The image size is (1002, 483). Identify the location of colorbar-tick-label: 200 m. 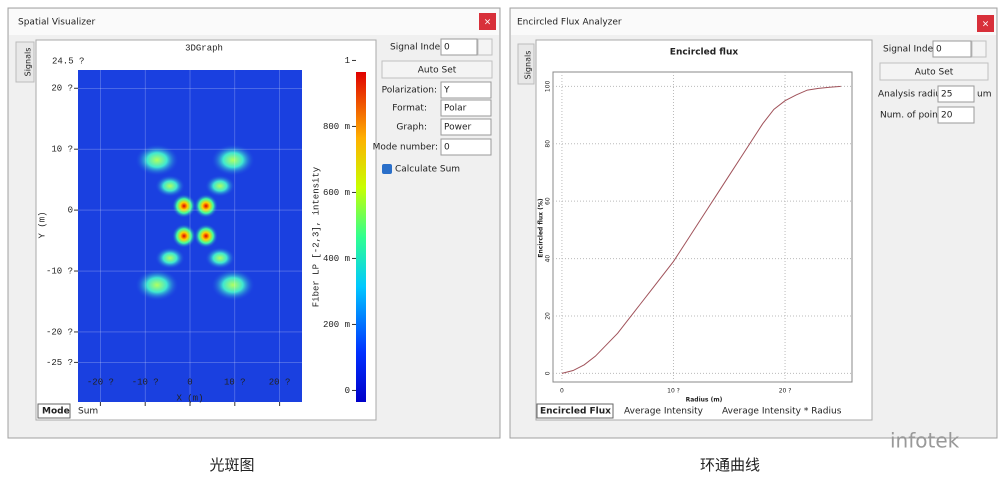
(336, 325).